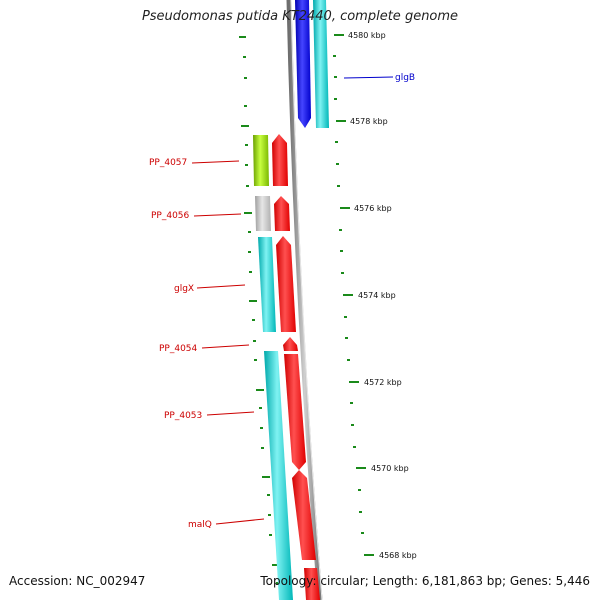  What do you see at coordinates (200, 525) in the screenshot?
I see `gene-label-malQ: malQ` at bounding box center [200, 525].